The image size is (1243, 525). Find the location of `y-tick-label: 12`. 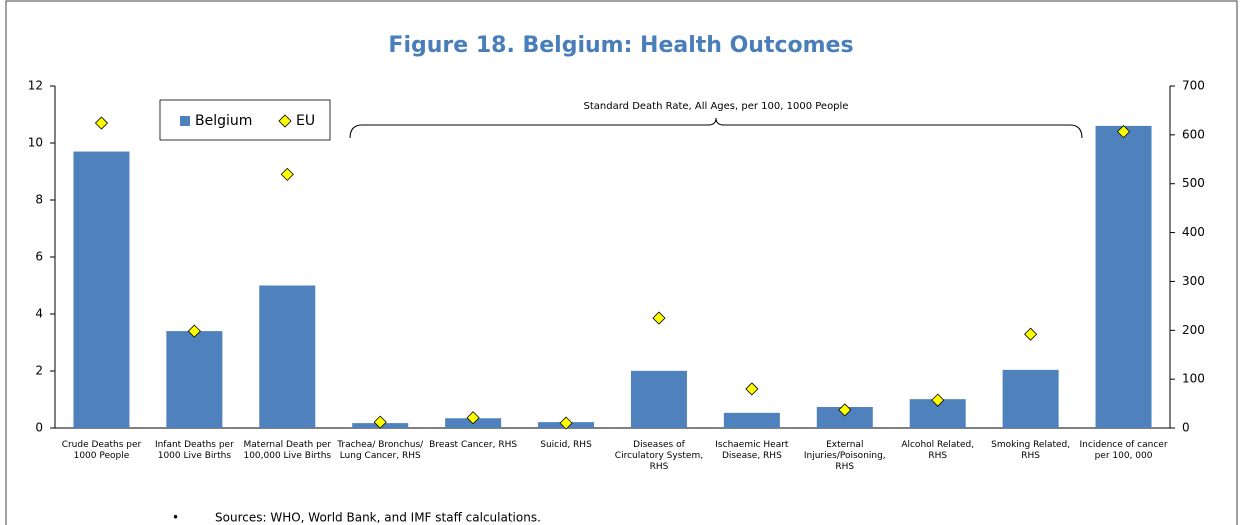

y-tick-label: 12 is located at coordinates (35, 86).